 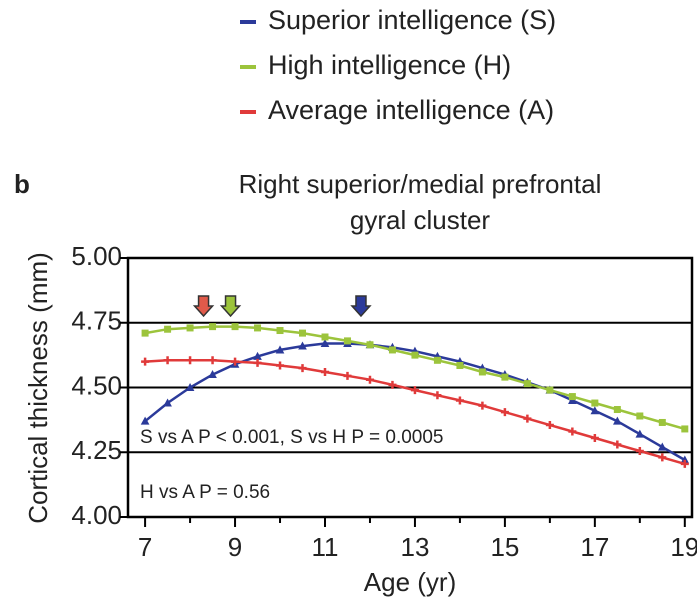 What do you see at coordinates (324, 547) in the screenshot?
I see `x-tick-label: 11` at bounding box center [324, 547].